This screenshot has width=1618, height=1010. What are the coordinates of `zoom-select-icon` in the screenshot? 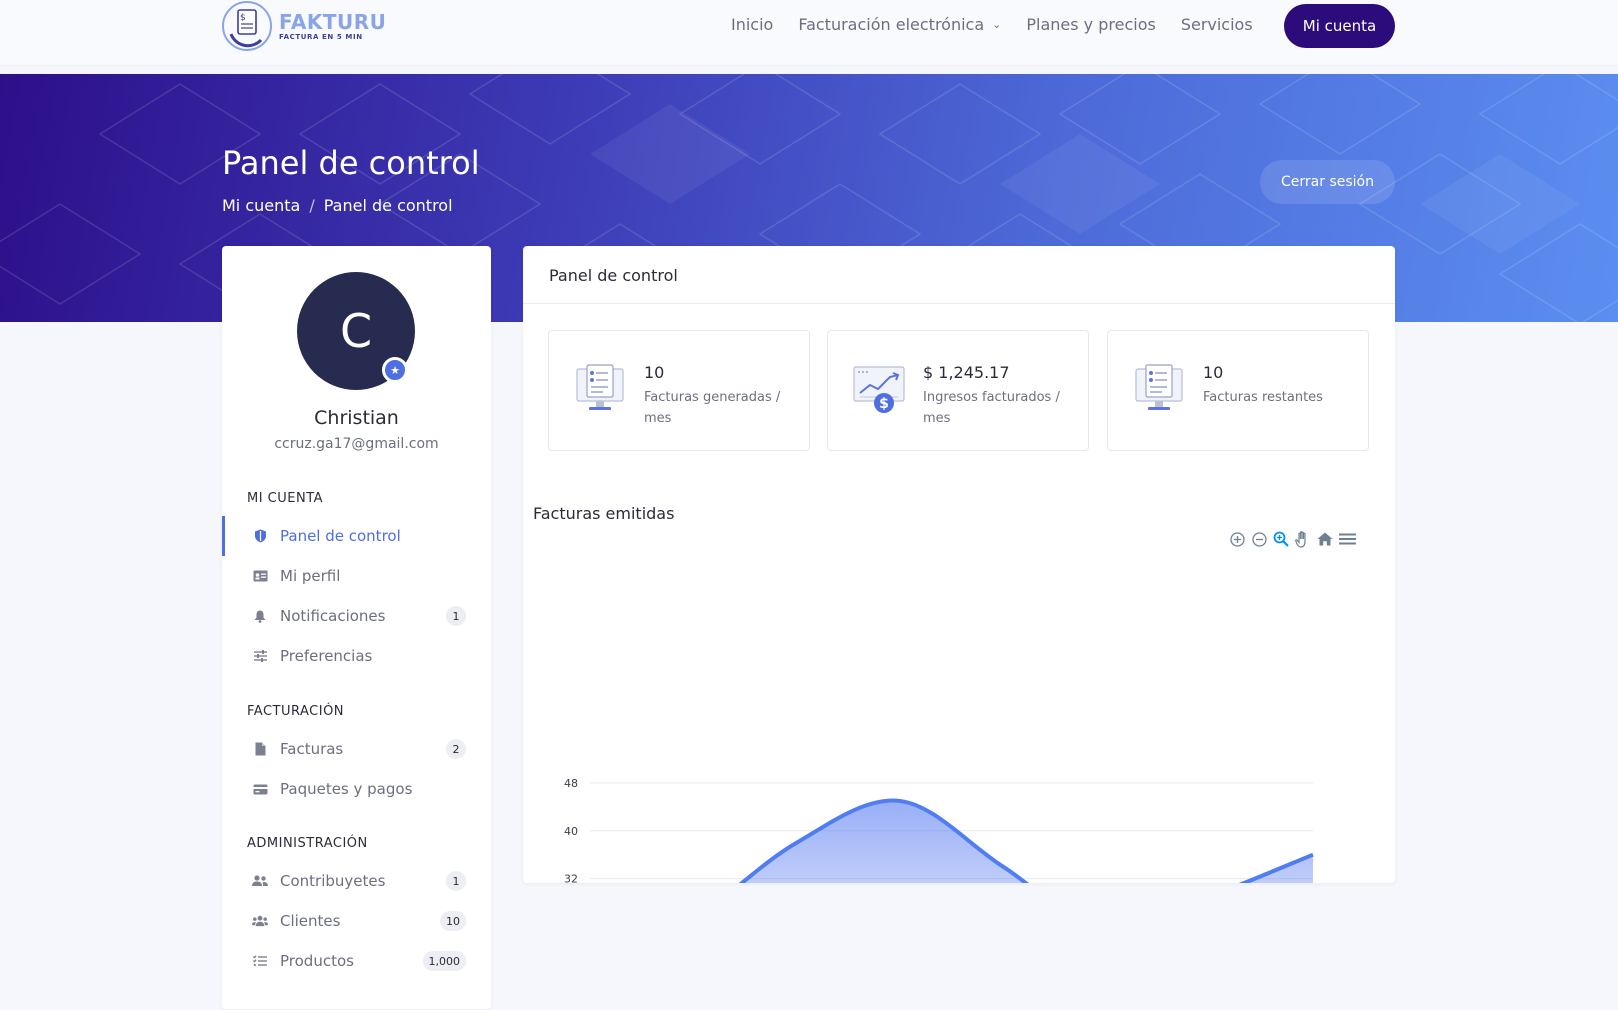 It's located at (1281, 539).